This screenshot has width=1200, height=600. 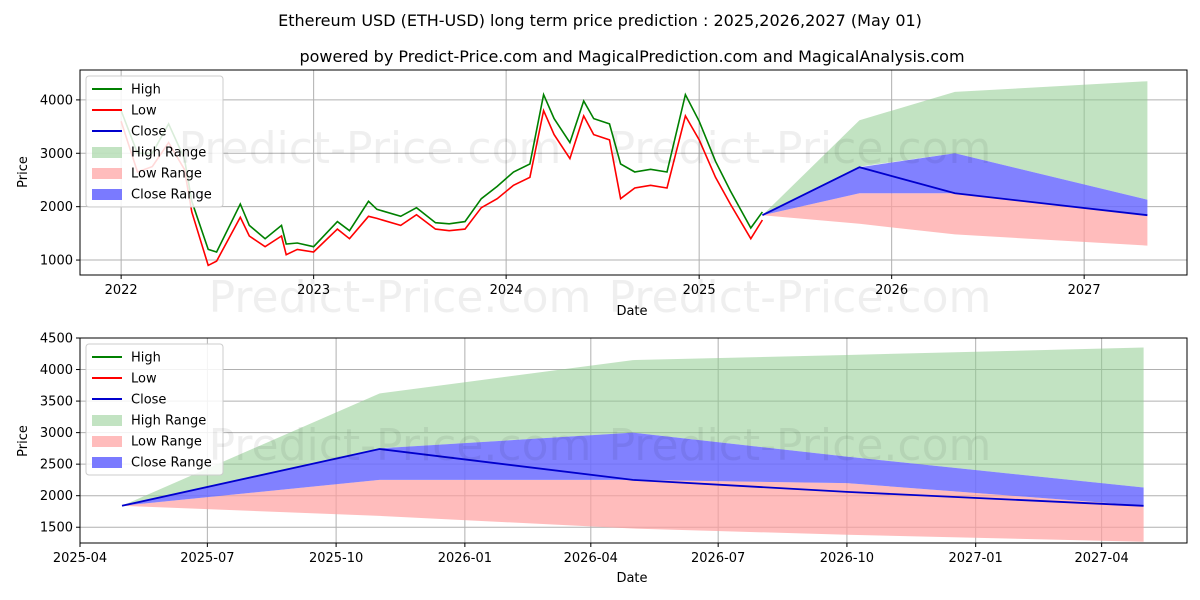 I want to click on bottom-y-tick-label: 2500, so click(x=56, y=465).